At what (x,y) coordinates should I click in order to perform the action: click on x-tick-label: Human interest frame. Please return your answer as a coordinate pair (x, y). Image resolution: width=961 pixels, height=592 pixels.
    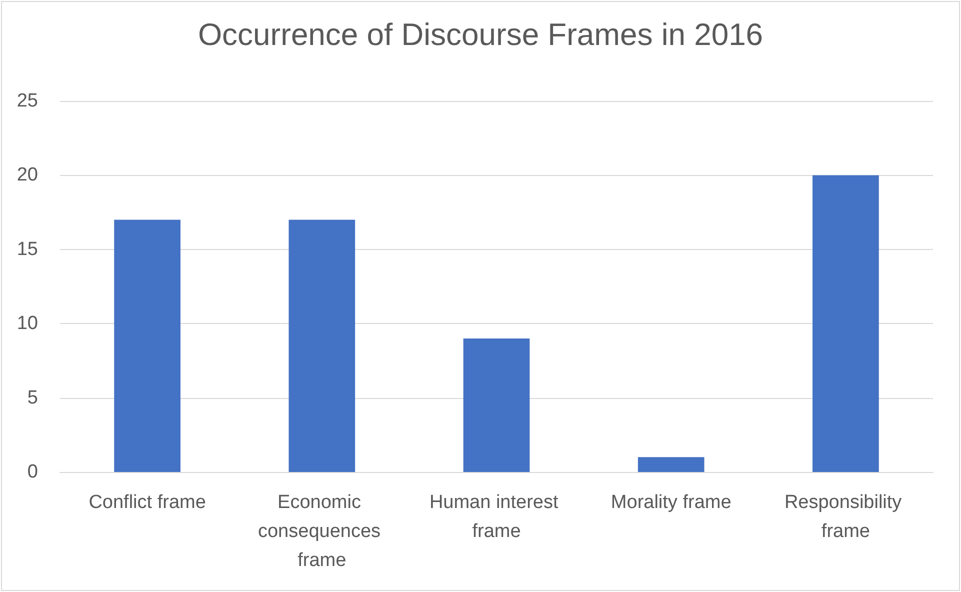
    Looking at the image, I should click on (496, 517).